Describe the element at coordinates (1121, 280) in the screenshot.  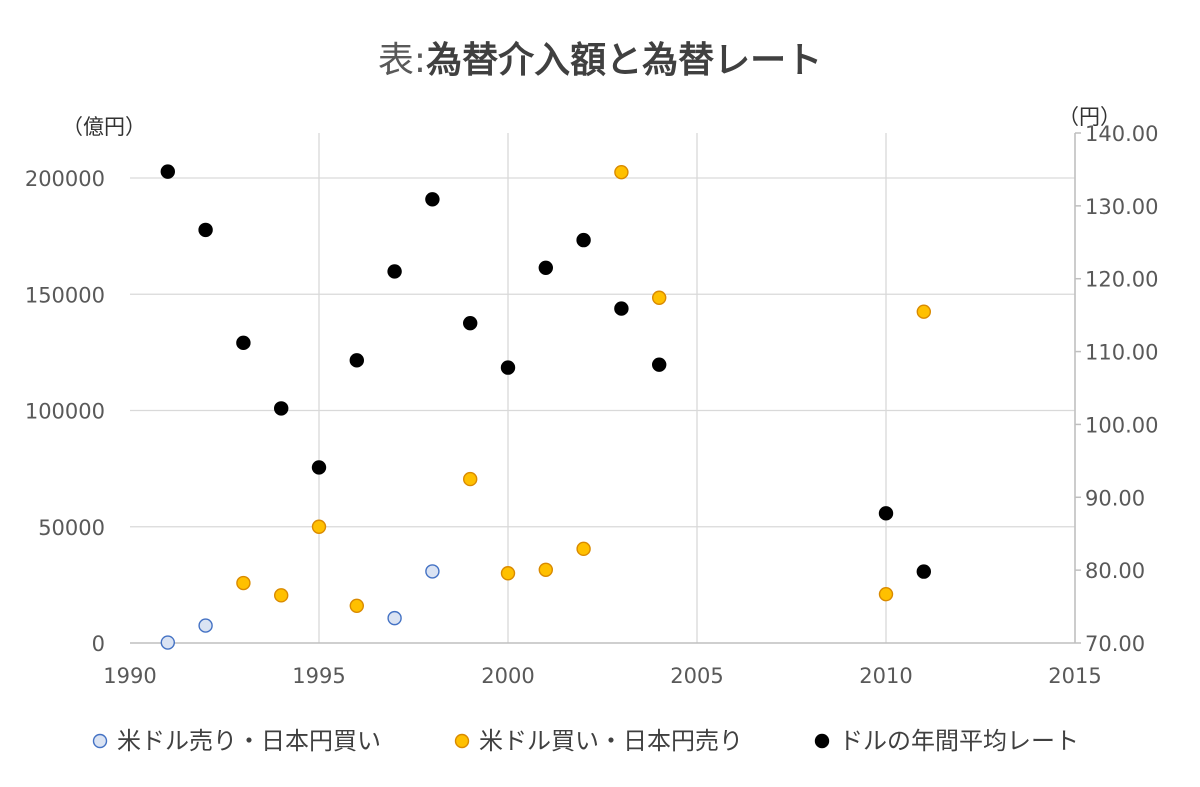
I see `right-y-tick-label: 120.00` at that location.